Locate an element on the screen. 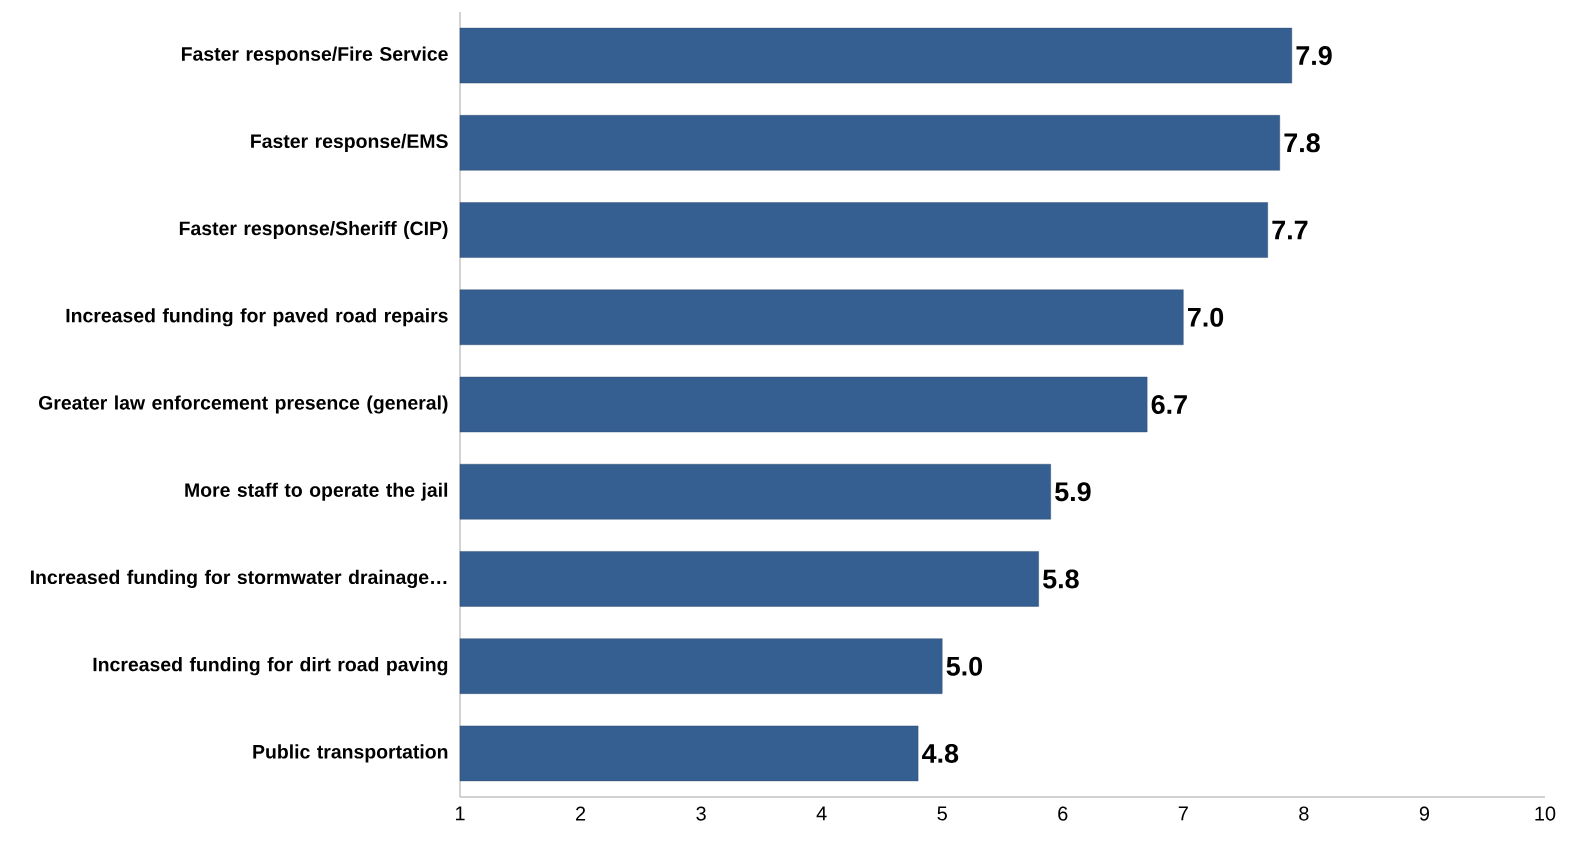  x-tick-label: 5 is located at coordinates (942, 813).